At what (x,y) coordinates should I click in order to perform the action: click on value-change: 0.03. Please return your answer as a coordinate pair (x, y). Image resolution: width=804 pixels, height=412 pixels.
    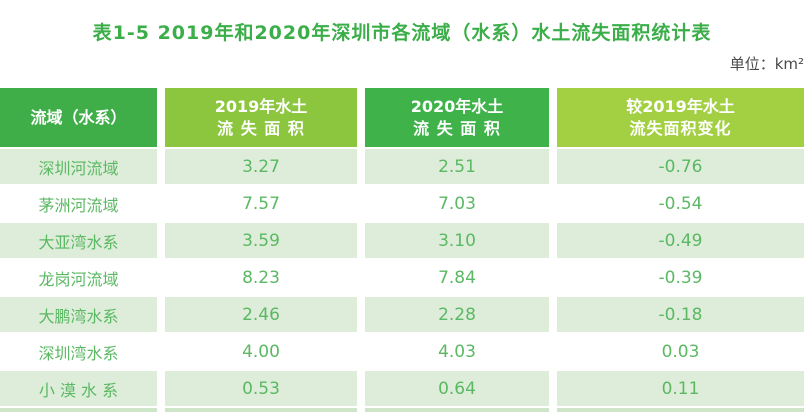
    Looking at the image, I should click on (680, 351).